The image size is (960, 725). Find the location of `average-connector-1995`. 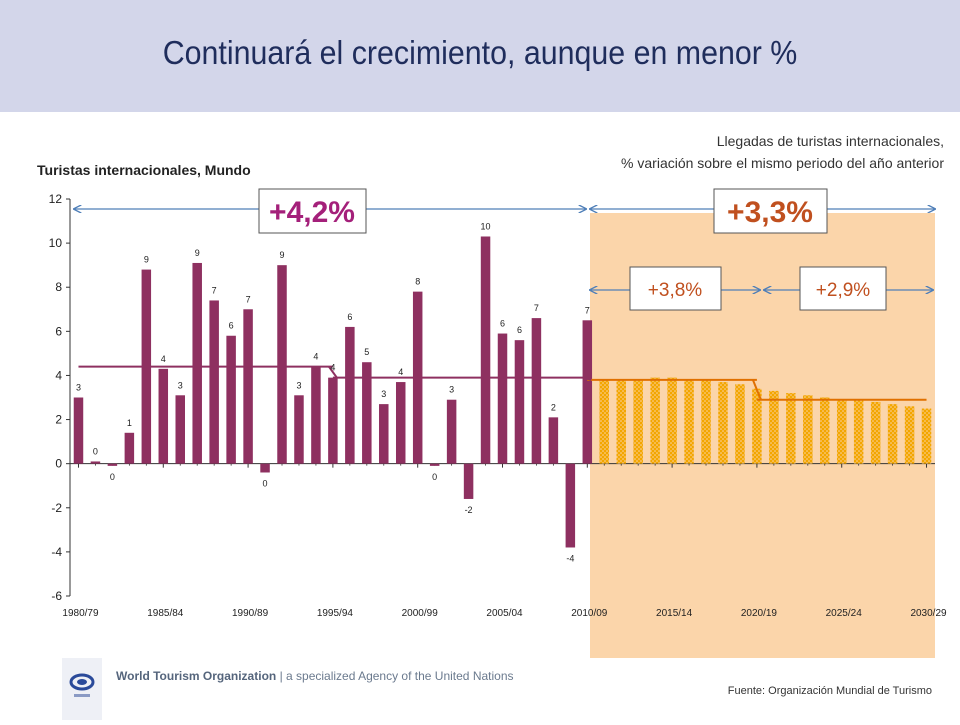

average-connector-1995 is located at coordinates (333, 372).